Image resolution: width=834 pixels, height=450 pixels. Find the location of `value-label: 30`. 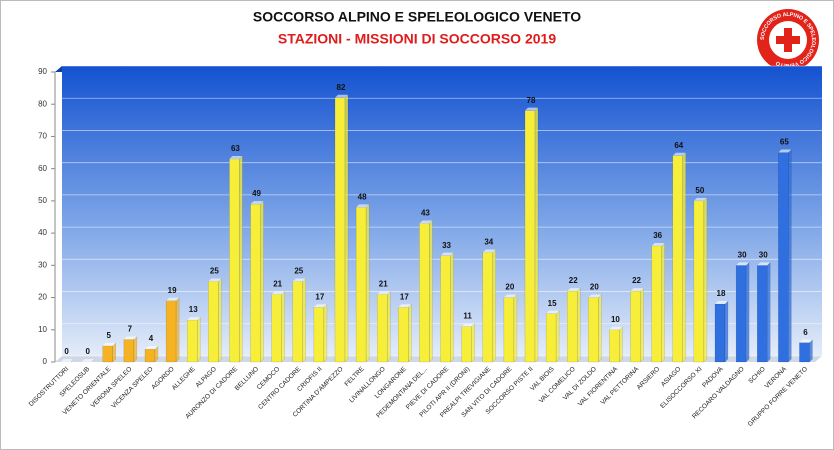

value-label: 30 is located at coordinates (742, 254).